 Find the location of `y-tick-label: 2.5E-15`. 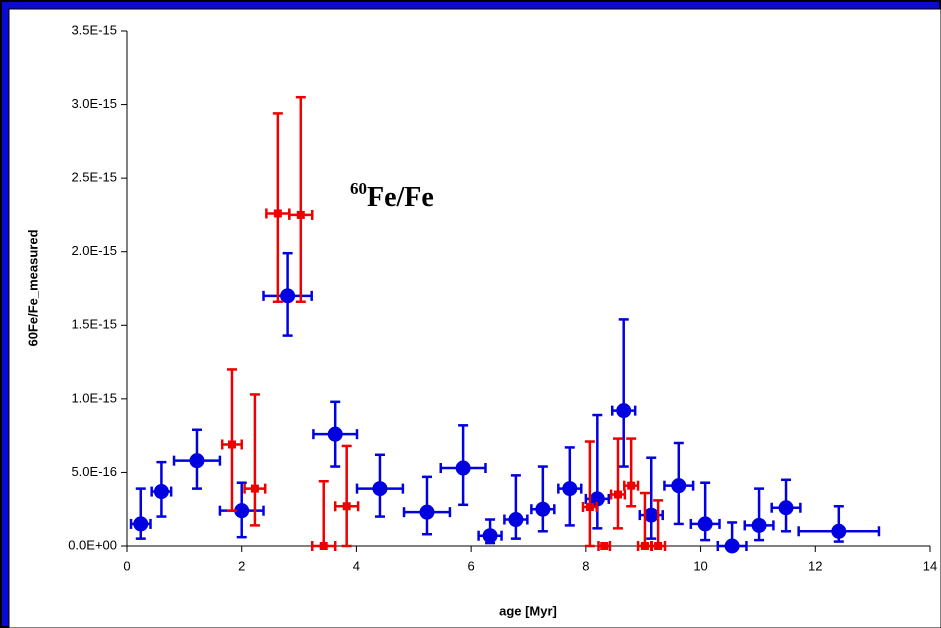

y-tick-label: 2.5E-15 is located at coordinates (94, 177).